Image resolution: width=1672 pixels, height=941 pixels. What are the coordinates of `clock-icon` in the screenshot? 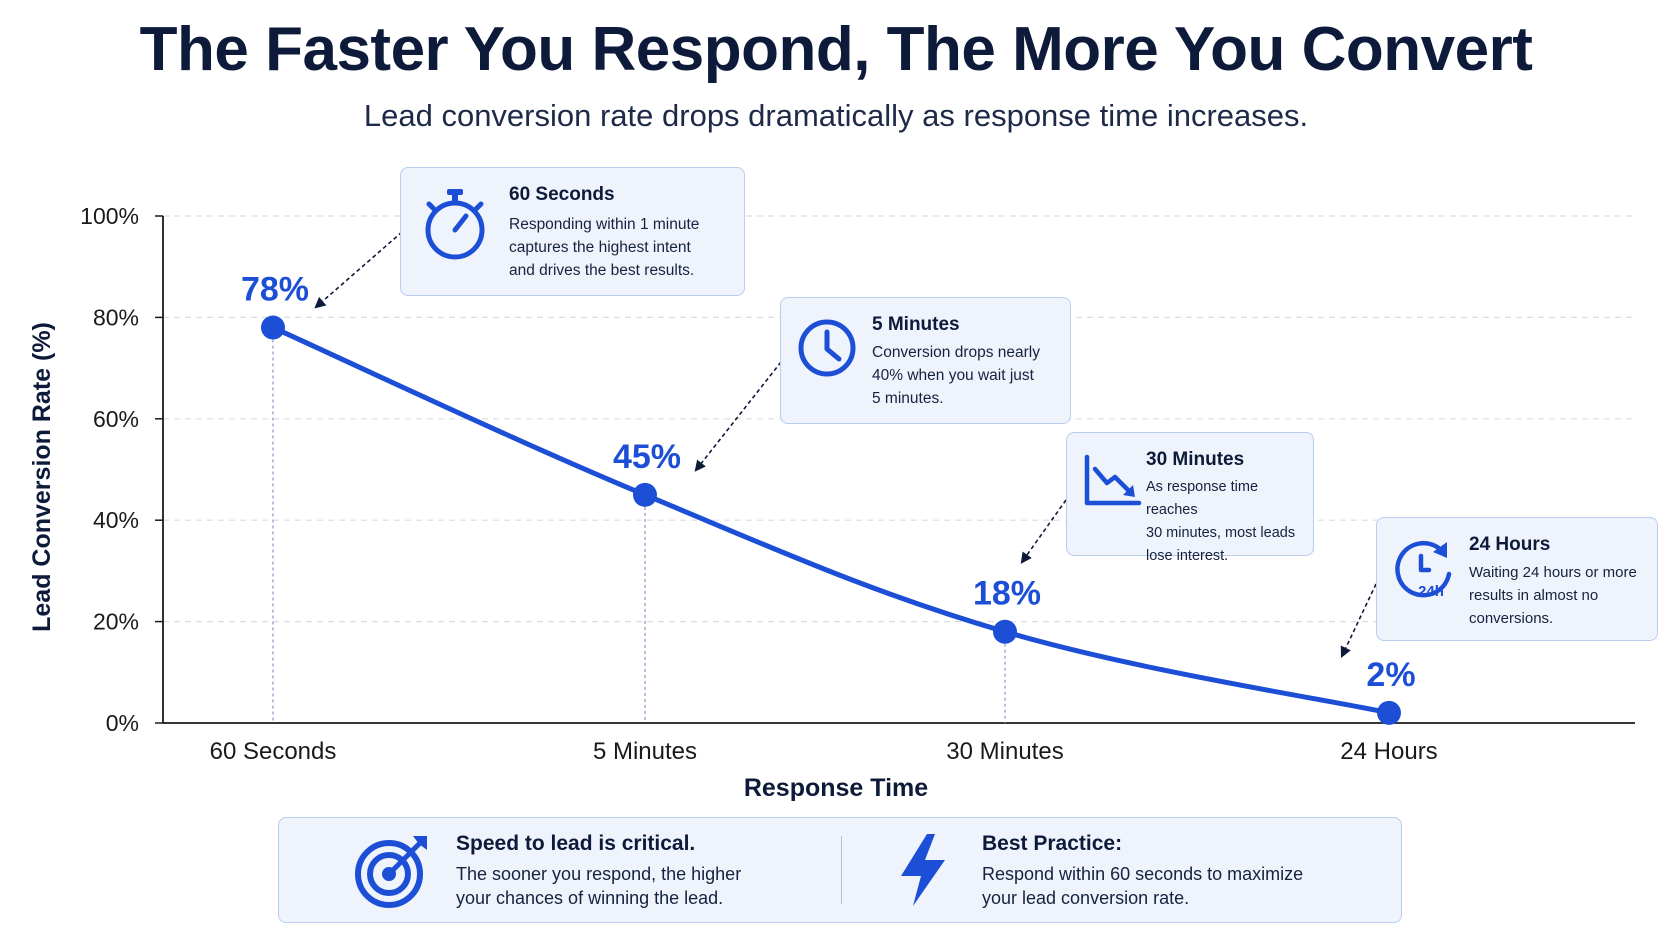 It's located at (827, 348).